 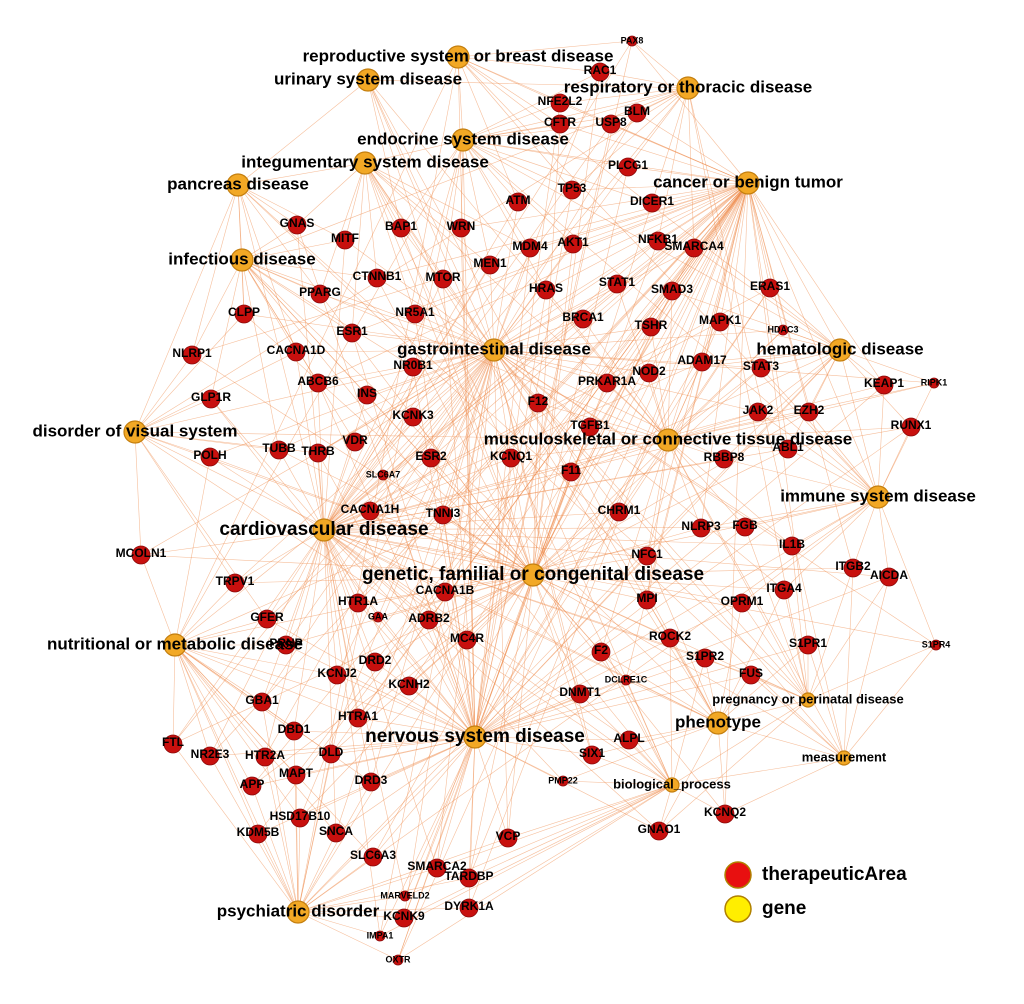 I want to click on gene-label: TRPV1, so click(x=235, y=581).